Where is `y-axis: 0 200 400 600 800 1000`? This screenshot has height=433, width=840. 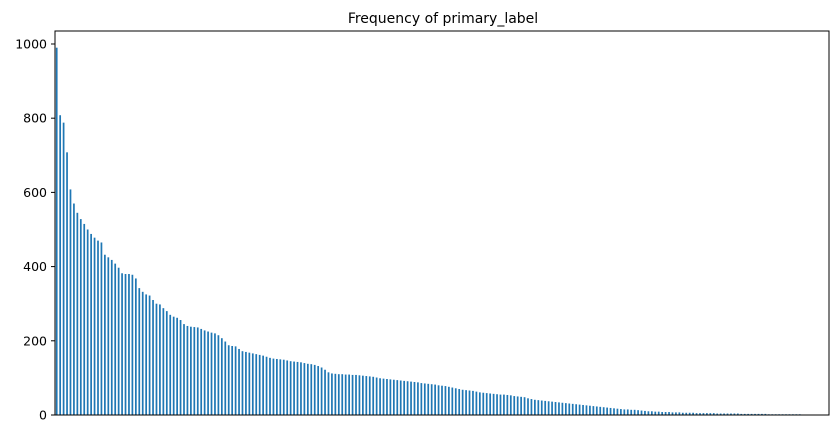 y-axis: 0 200 400 600 800 1000 is located at coordinates (35, 229).